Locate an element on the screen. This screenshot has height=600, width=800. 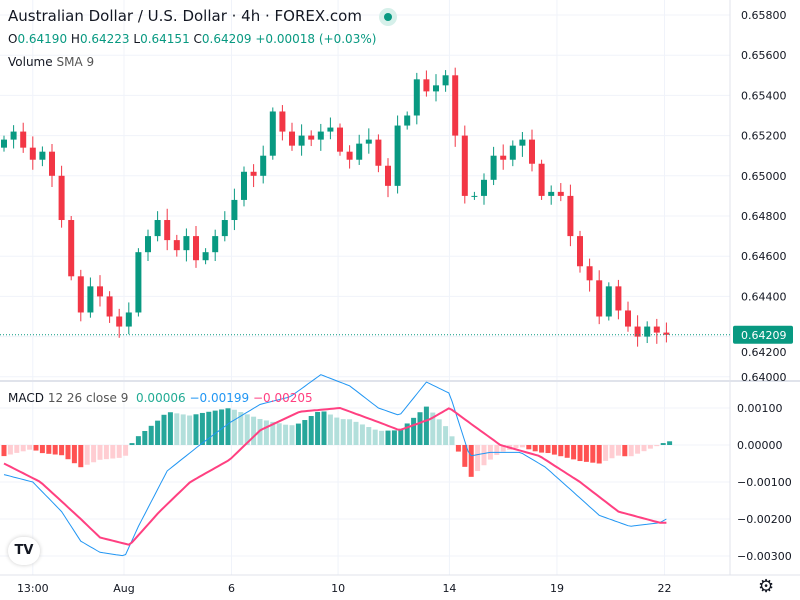
time-tick-label: 22 is located at coordinates (664, 588).